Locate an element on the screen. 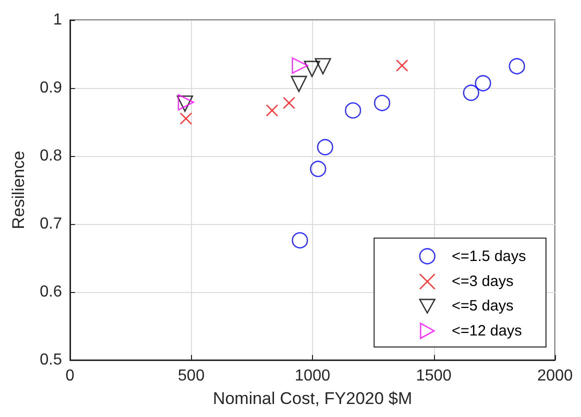 This screenshot has height=417, width=581. x-tick-label: 500 is located at coordinates (191, 376).